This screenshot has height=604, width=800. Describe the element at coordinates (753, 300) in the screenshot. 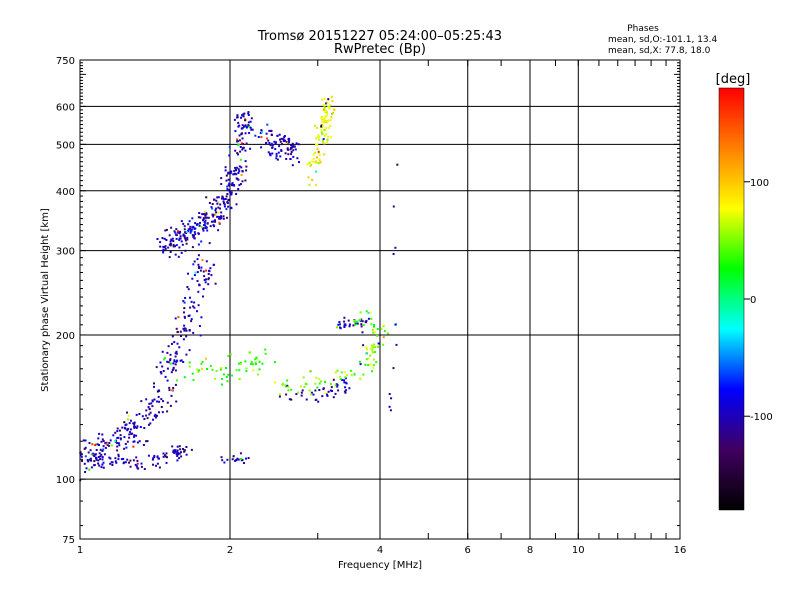

I see `colorbar-tick-label: 0` at that location.